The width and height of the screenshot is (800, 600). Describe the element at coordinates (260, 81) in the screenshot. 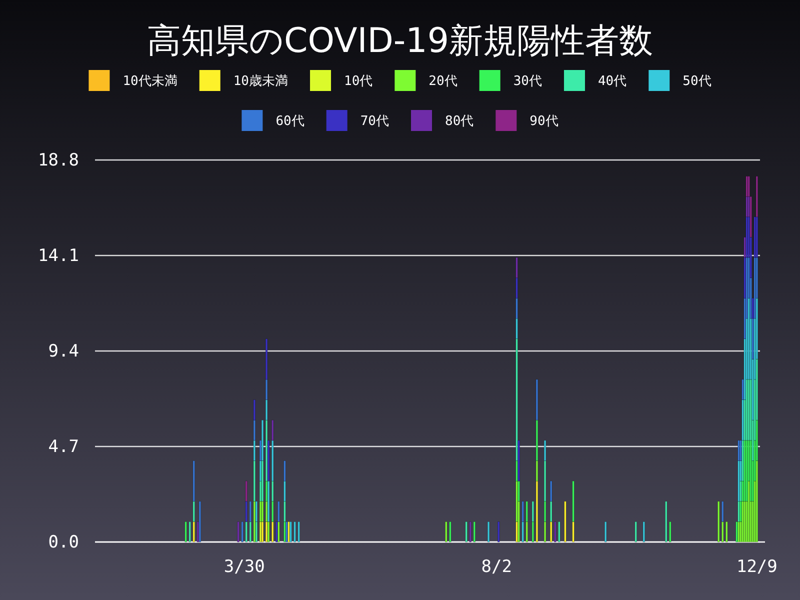

I see `legend-label: 10歳未満` at that location.